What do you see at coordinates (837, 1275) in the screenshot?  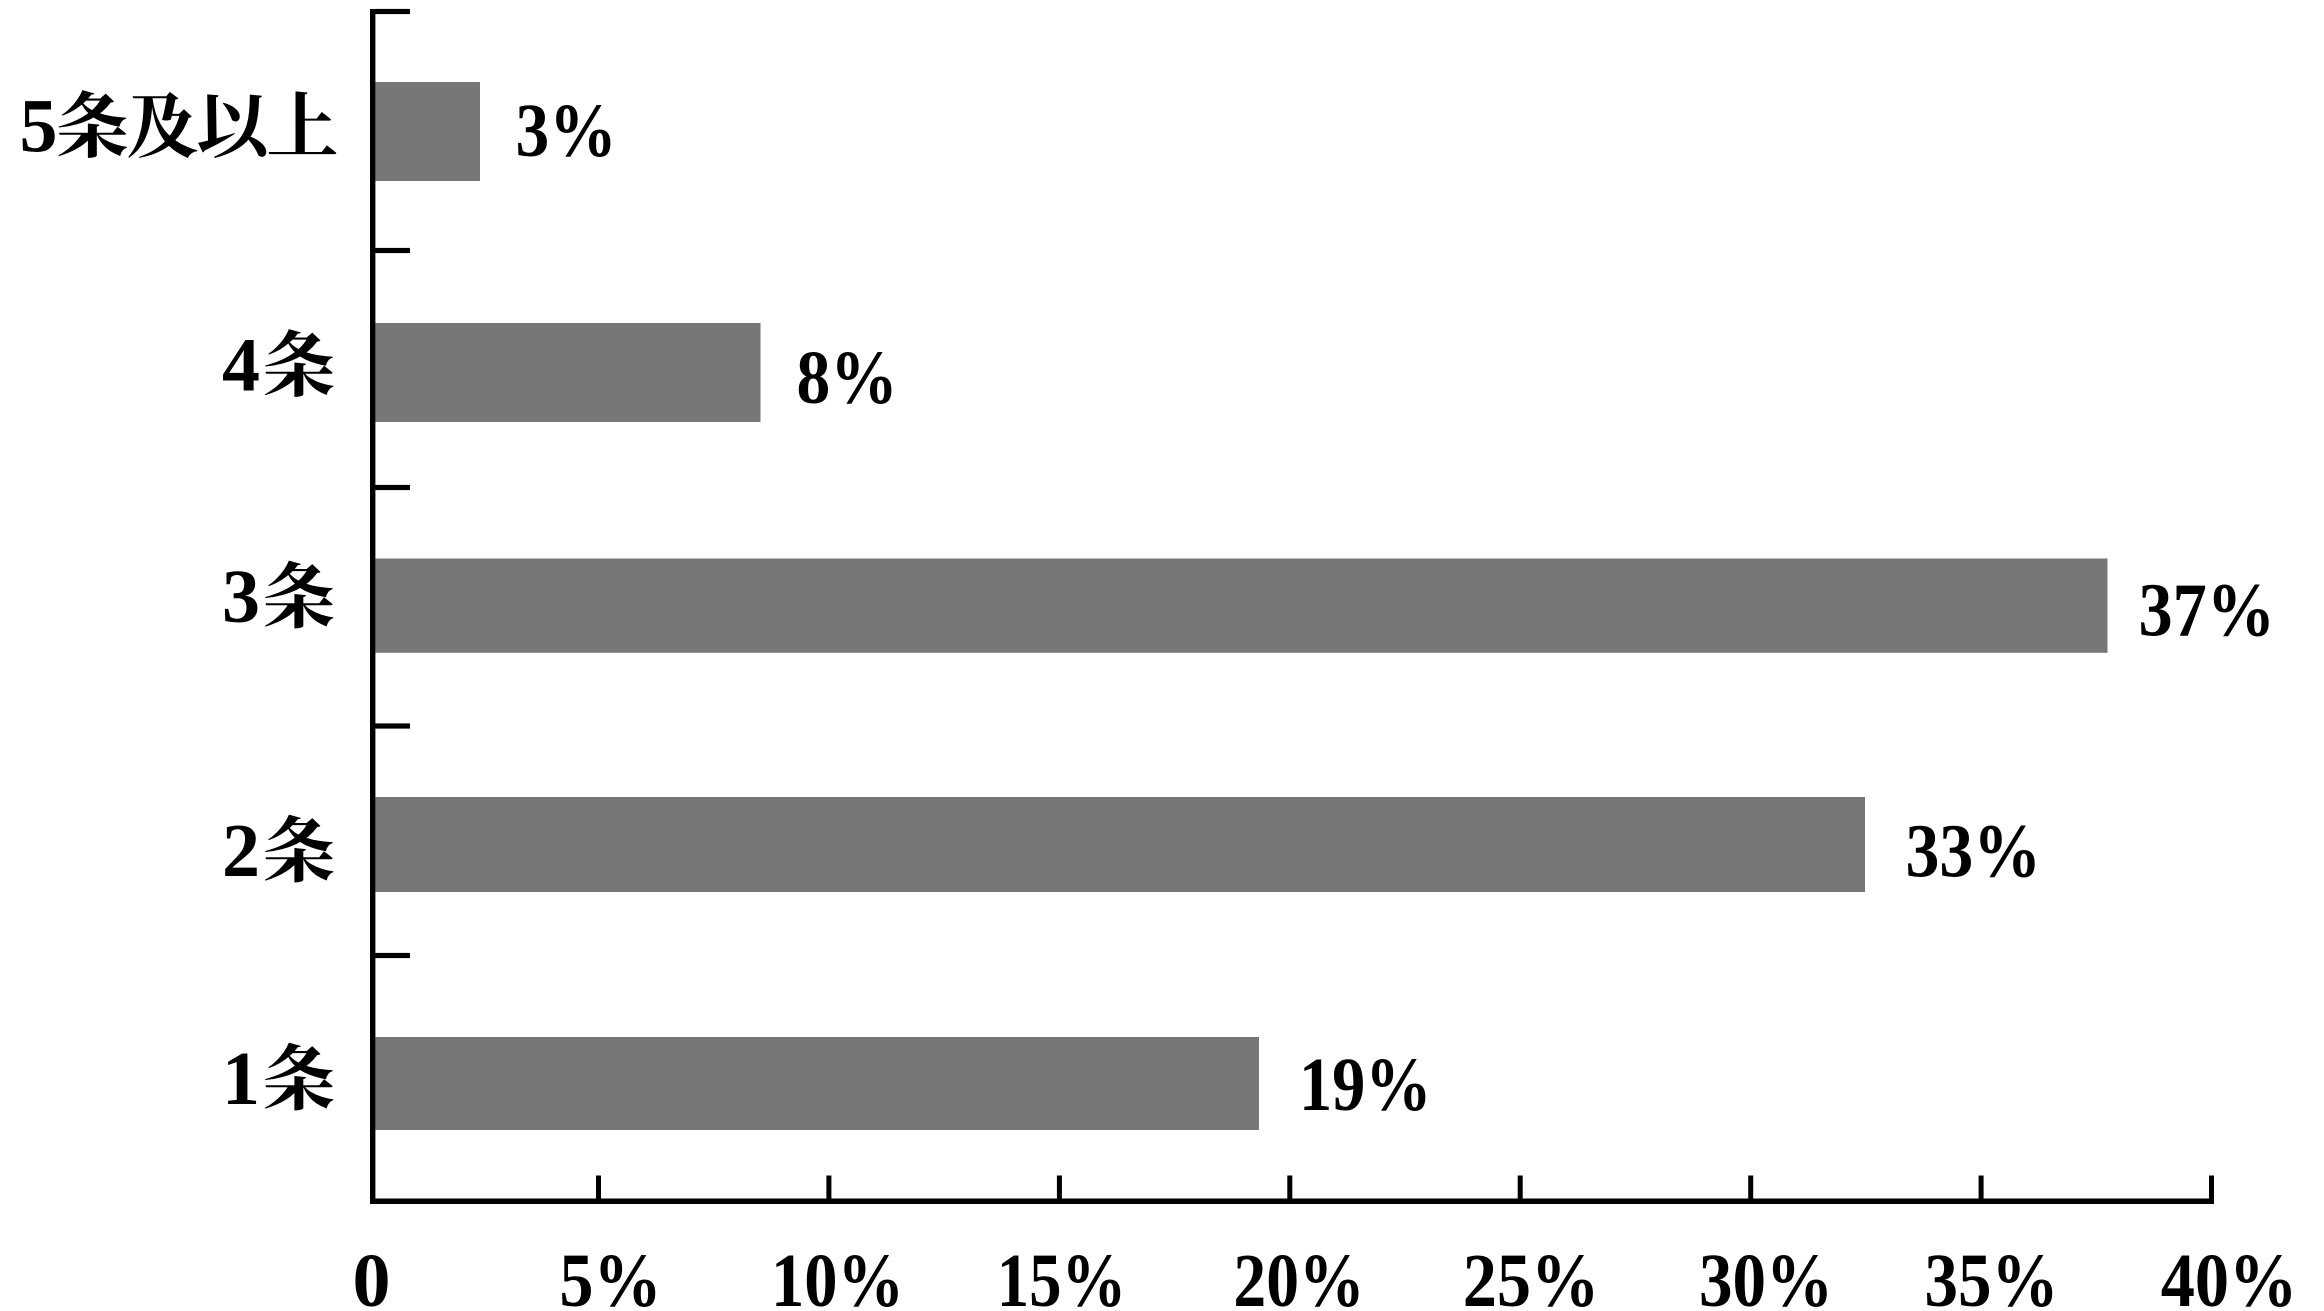 I see `svg-text: 10%` at bounding box center [837, 1275].